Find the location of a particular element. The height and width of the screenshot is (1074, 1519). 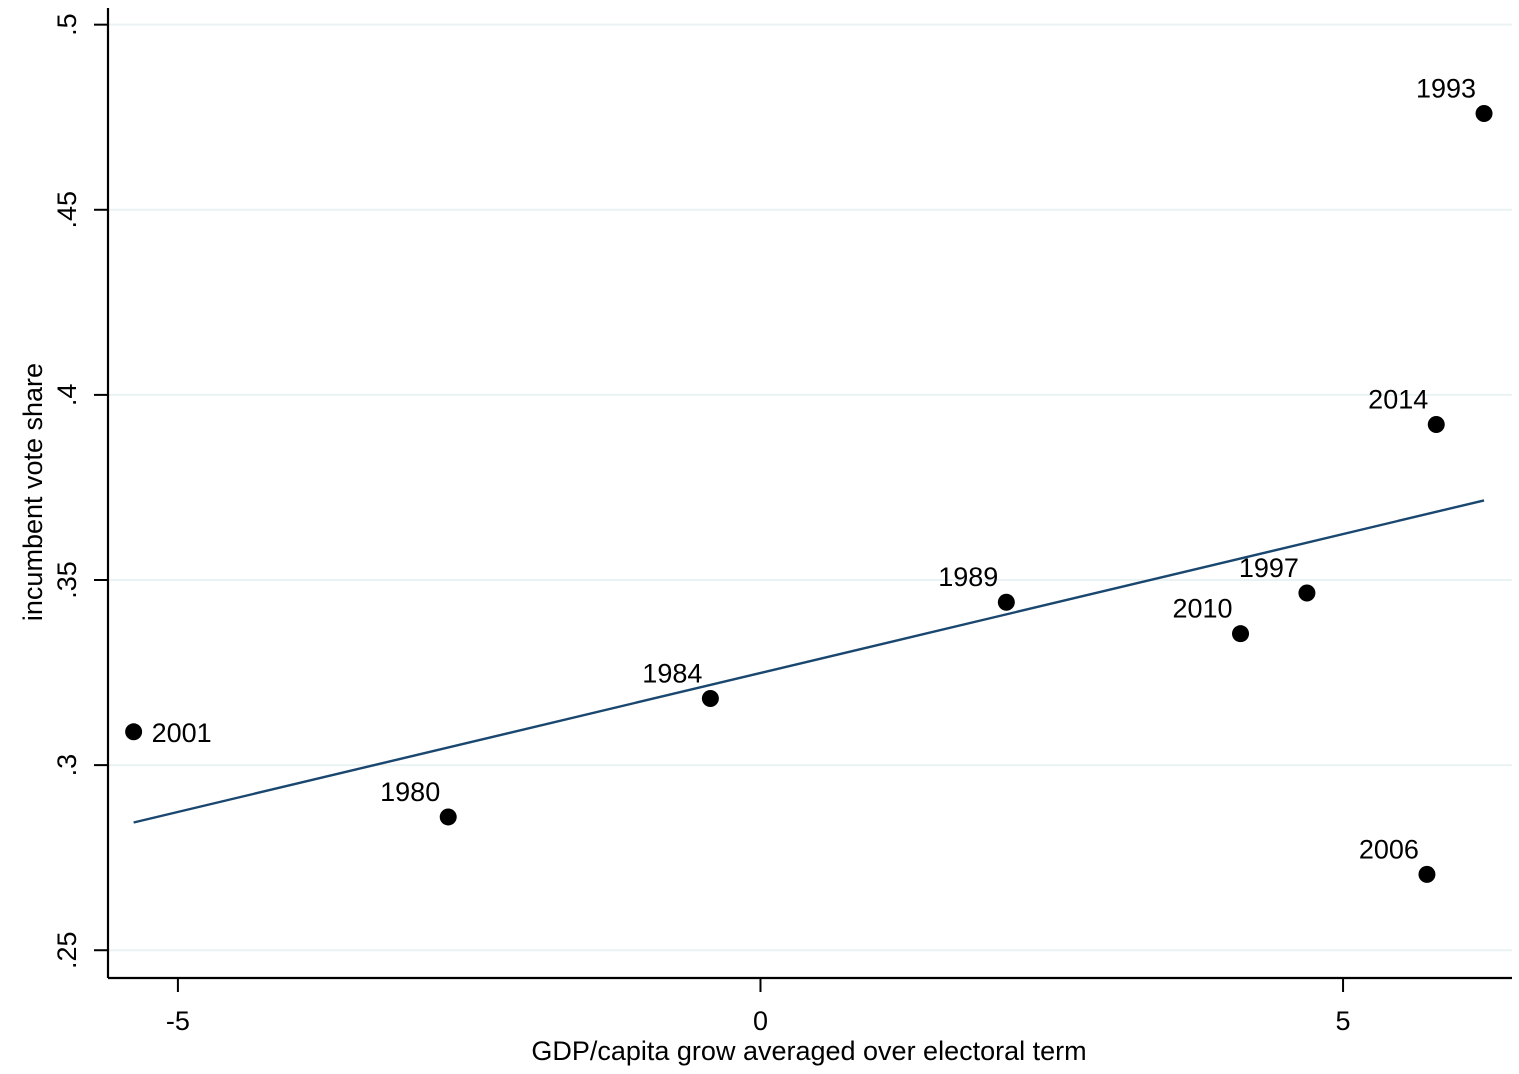

point-label-2010: 2010 is located at coordinates (1202, 609).